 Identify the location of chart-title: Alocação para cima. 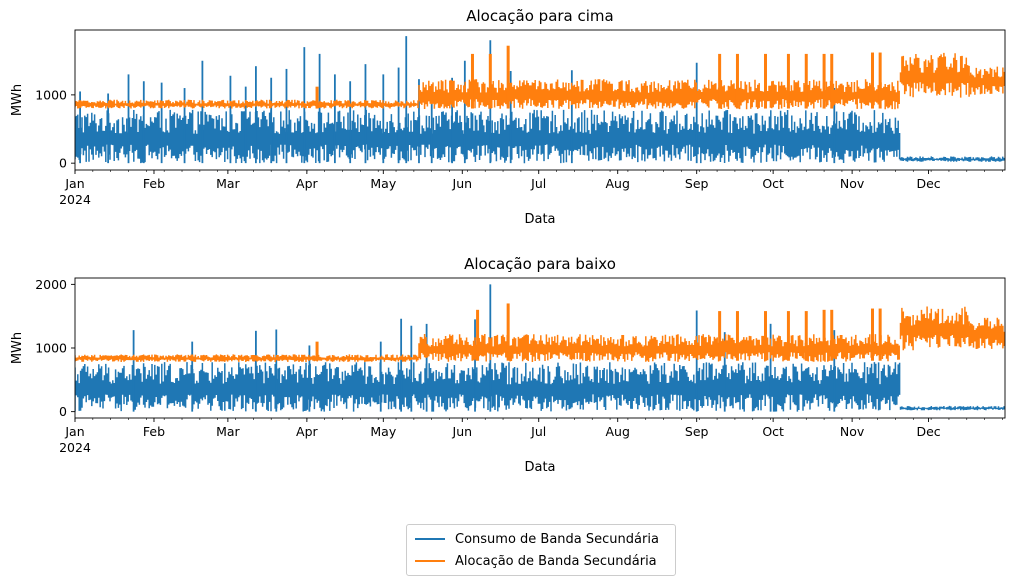
(540, 16).